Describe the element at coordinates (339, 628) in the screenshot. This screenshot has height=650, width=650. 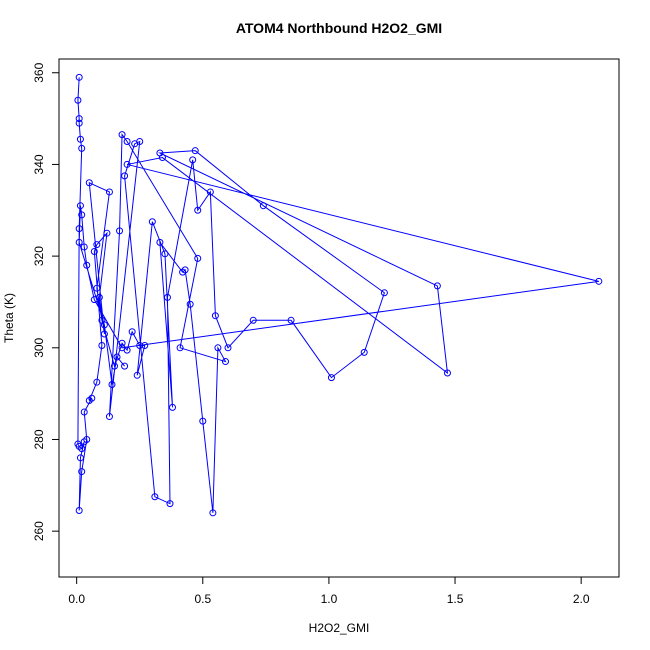
I see `x-axis-label: H2O2_GMI` at that location.